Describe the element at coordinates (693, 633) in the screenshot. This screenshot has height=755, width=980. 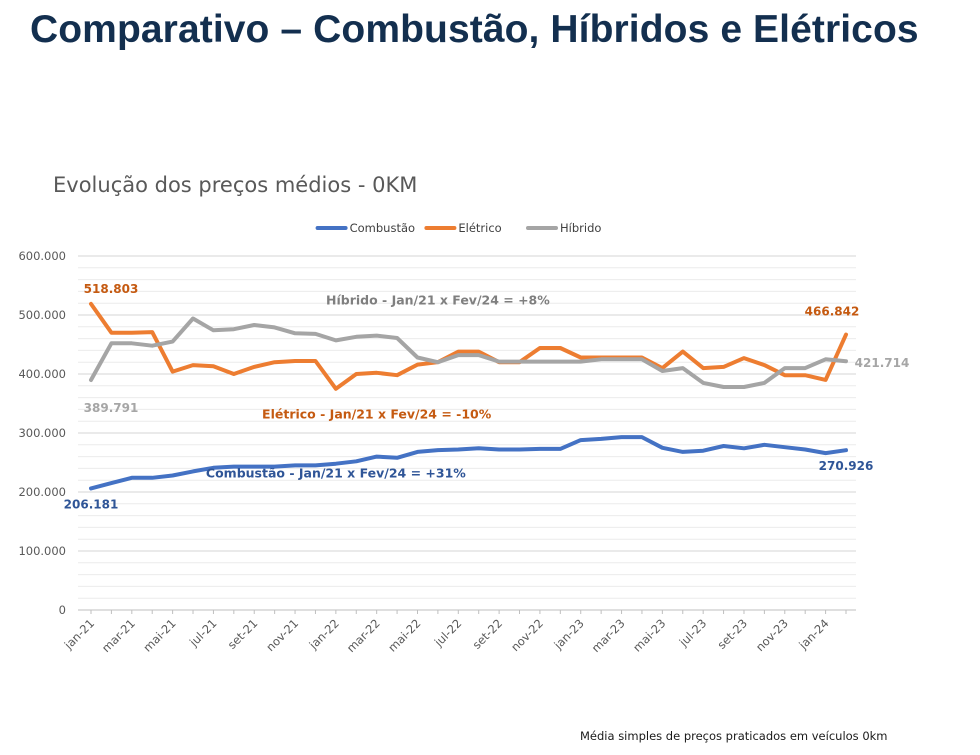
I see `x-tick-label: jul-23` at that location.